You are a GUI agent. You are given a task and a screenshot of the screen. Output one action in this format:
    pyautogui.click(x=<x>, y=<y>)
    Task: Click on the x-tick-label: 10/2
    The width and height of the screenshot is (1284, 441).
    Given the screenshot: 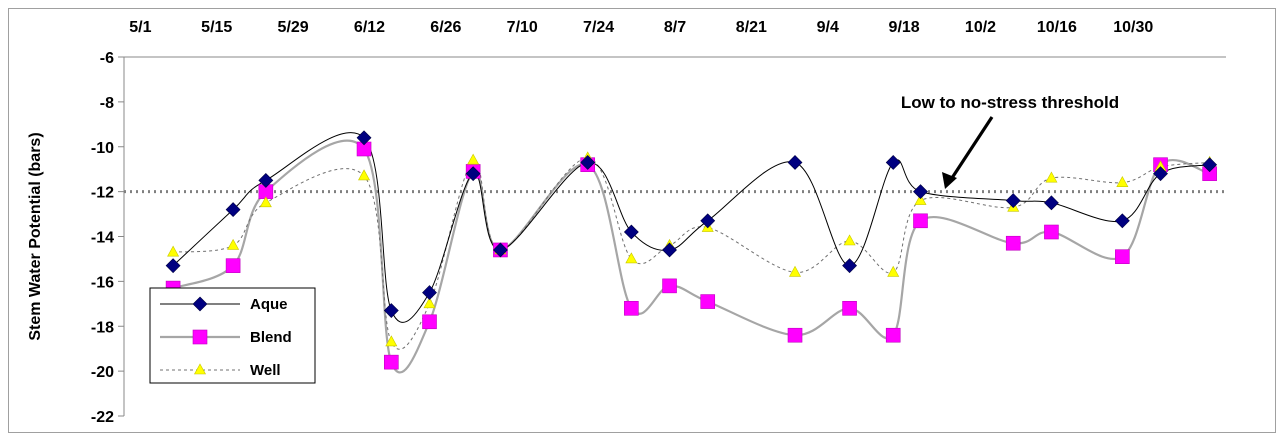 What is the action you would take?
    pyautogui.click(x=980, y=27)
    